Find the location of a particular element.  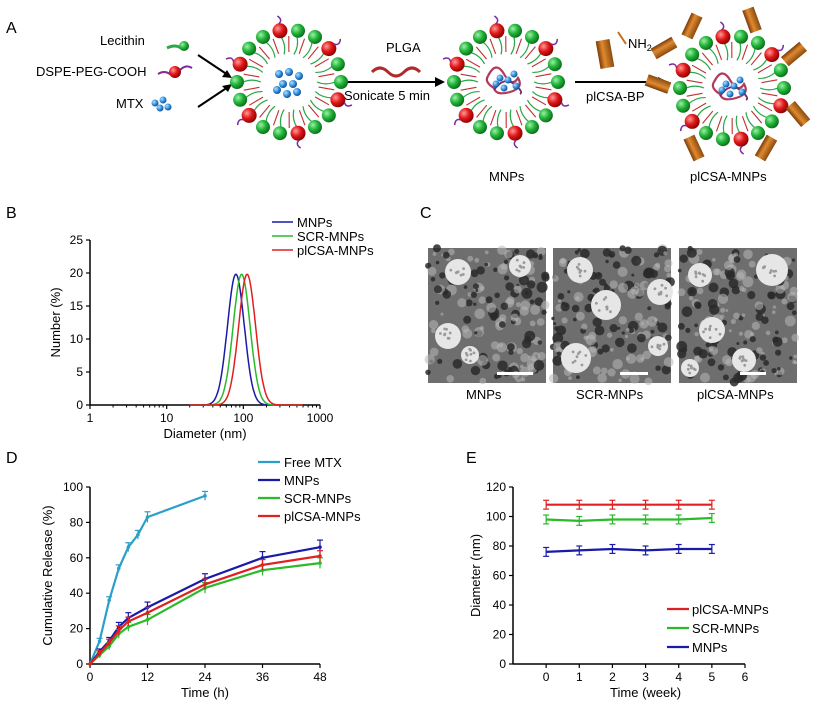

plcsa-peptide is located at coordinates (752, 20).